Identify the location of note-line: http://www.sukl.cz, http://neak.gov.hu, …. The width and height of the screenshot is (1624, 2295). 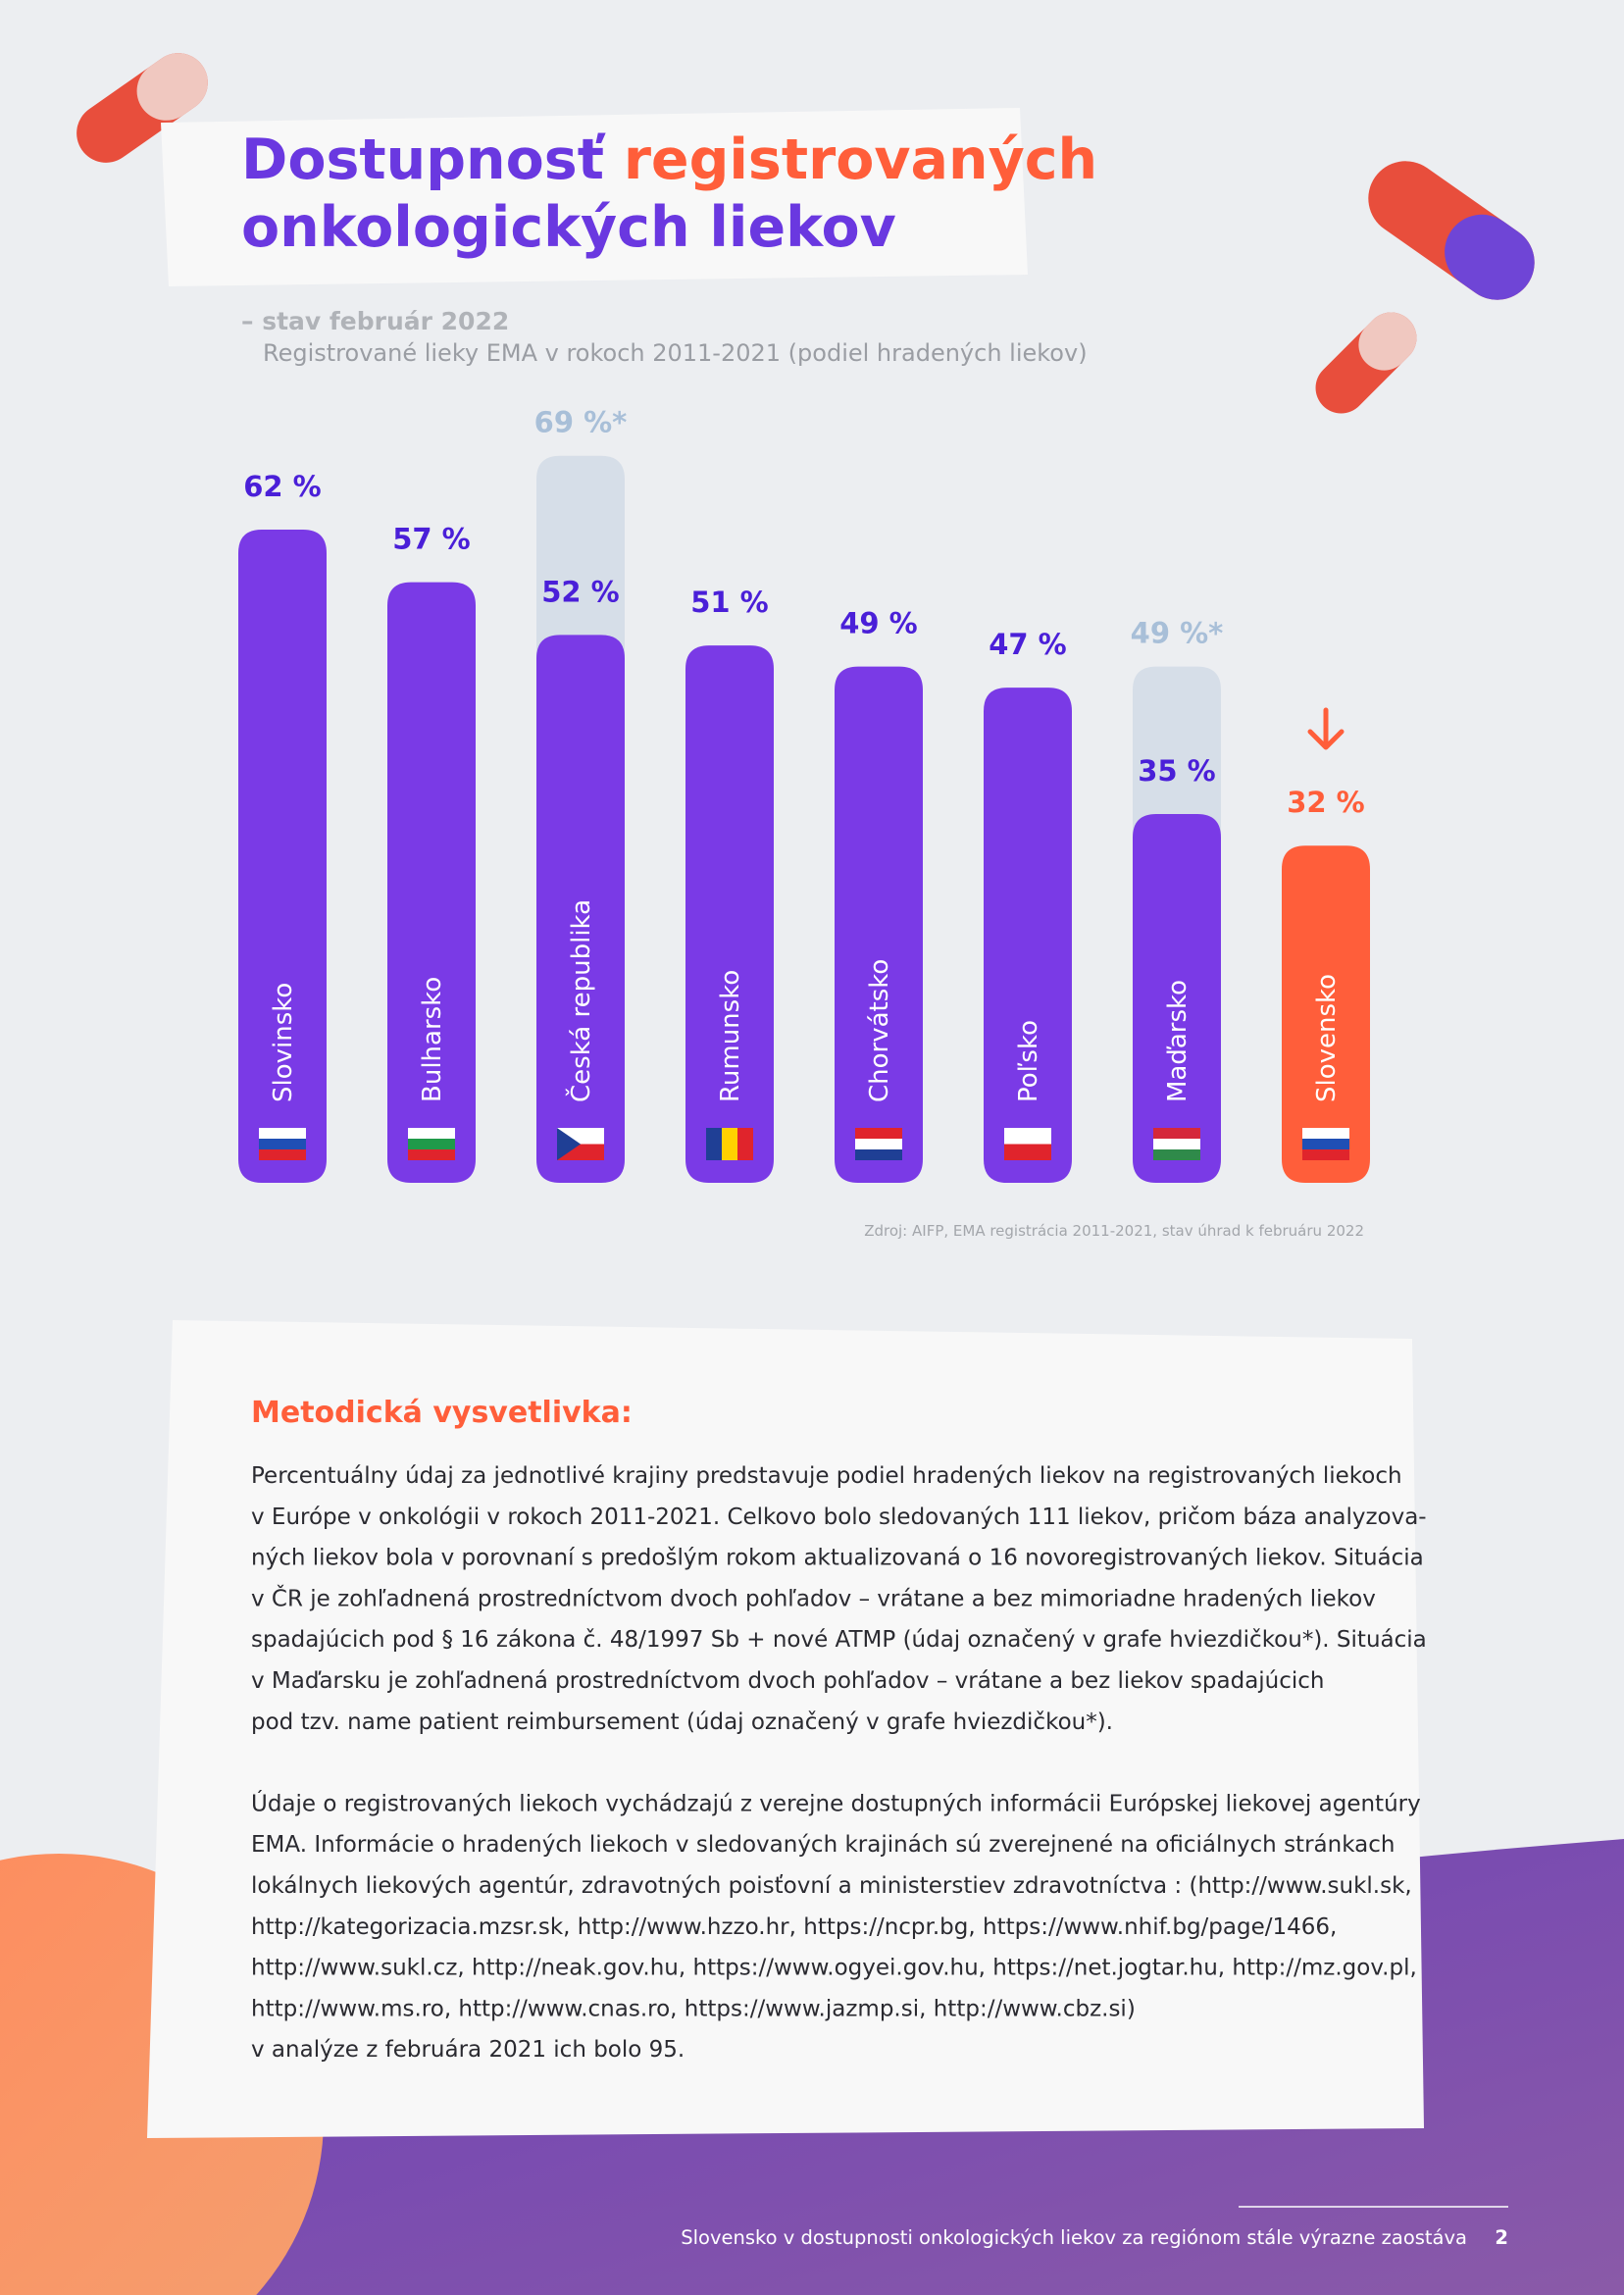
(834, 1968).